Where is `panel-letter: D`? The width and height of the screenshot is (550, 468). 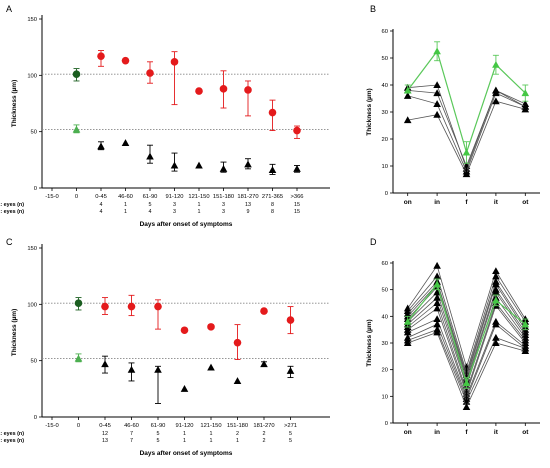
panel-letter: D is located at coordinates (373, 242).